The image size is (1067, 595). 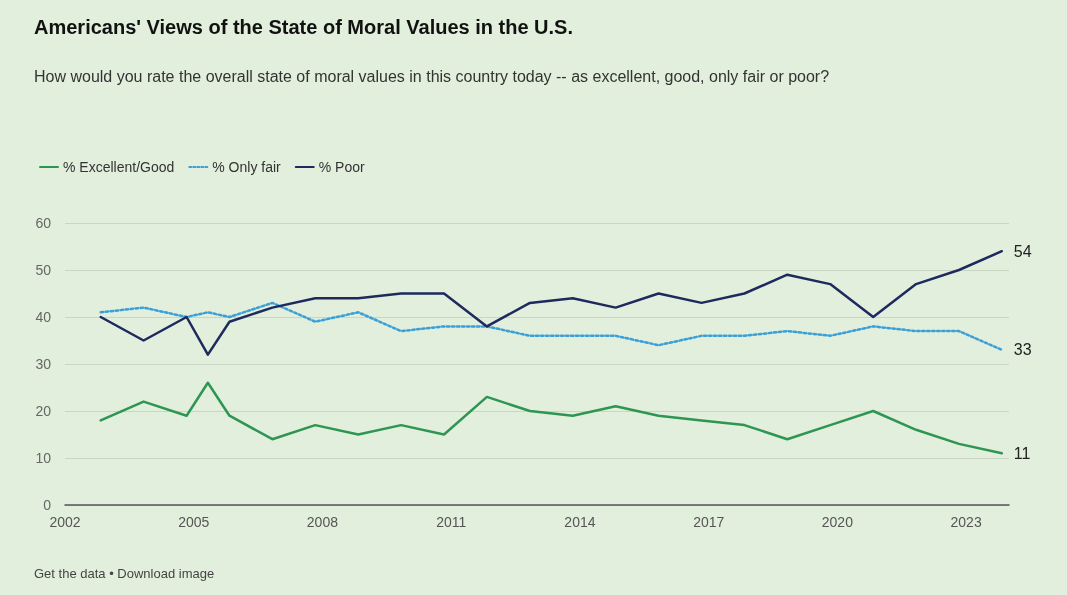 I want to click on y-tick-label: 20, so click(x=43, y=411).